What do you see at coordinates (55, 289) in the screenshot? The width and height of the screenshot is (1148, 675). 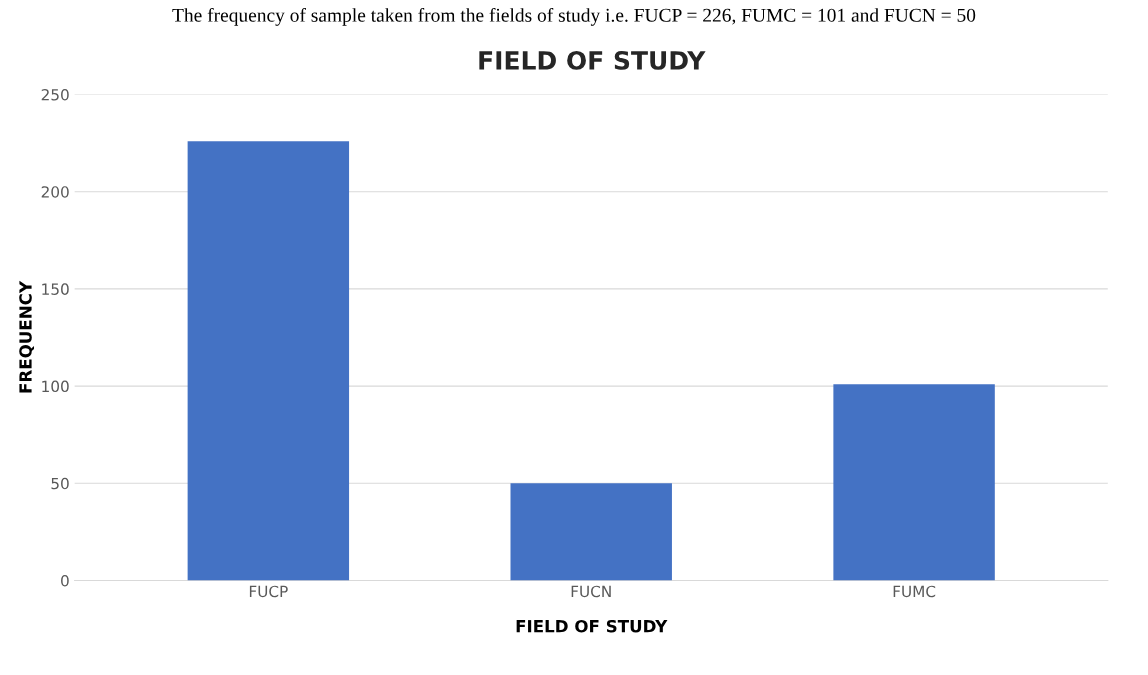 I see `y-tick-label: 150` at bounding box center [55, 289].